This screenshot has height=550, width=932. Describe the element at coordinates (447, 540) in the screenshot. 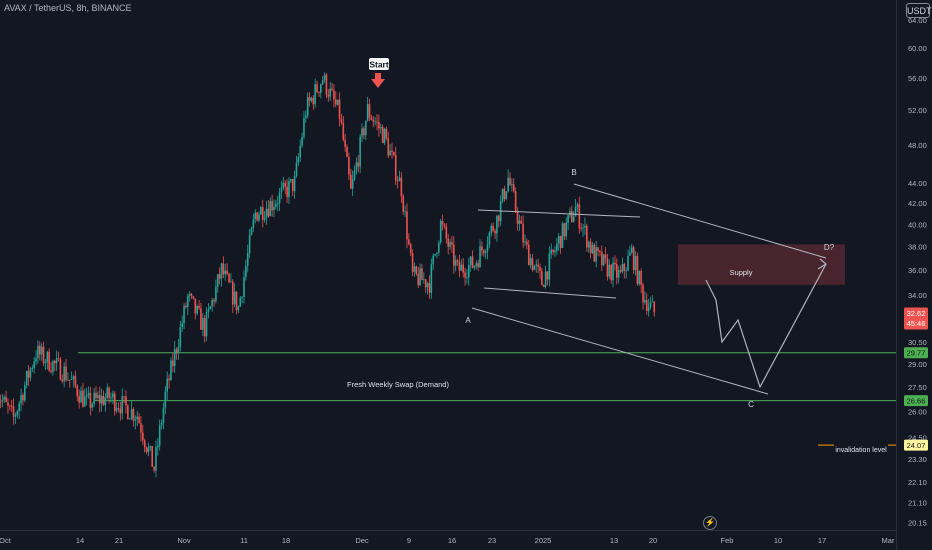

I see `time-axis: Oct 14 21 Nov 11 18 Dec 9 16 23 2025 13 20 Feb 10 17 Mar` at that location.